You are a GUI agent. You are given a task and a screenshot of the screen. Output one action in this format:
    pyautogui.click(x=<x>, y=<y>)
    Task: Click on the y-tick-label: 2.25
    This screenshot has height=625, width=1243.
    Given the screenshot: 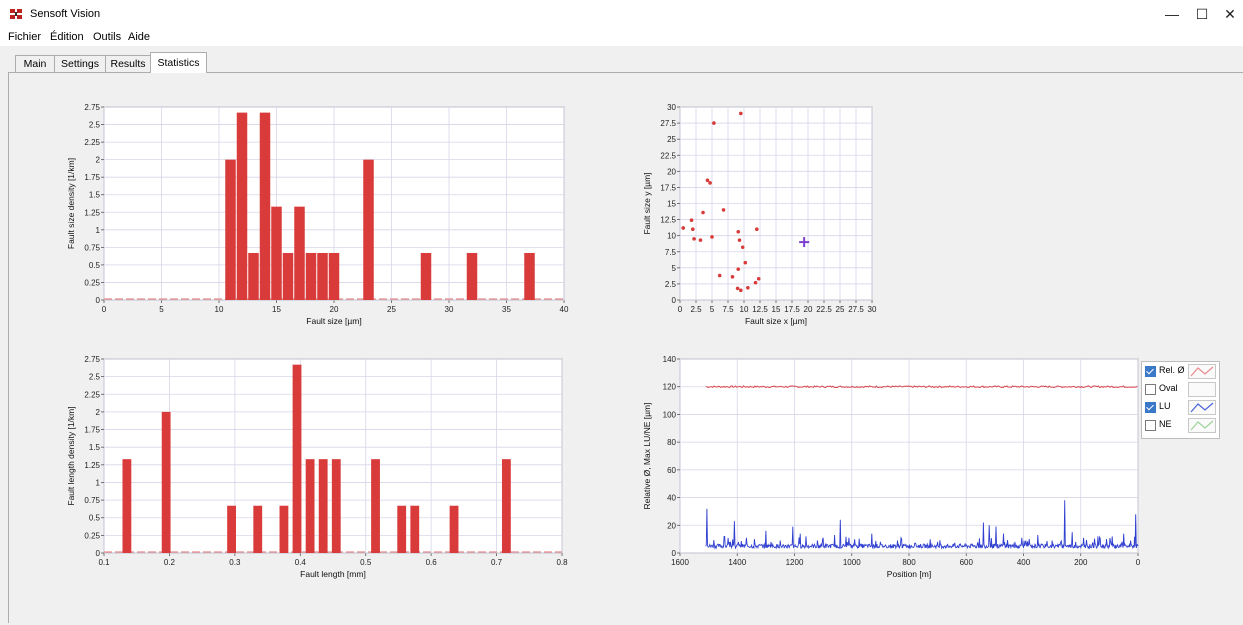 What is the action you would take?
    pyautogui.click(x=92, y=394)
    